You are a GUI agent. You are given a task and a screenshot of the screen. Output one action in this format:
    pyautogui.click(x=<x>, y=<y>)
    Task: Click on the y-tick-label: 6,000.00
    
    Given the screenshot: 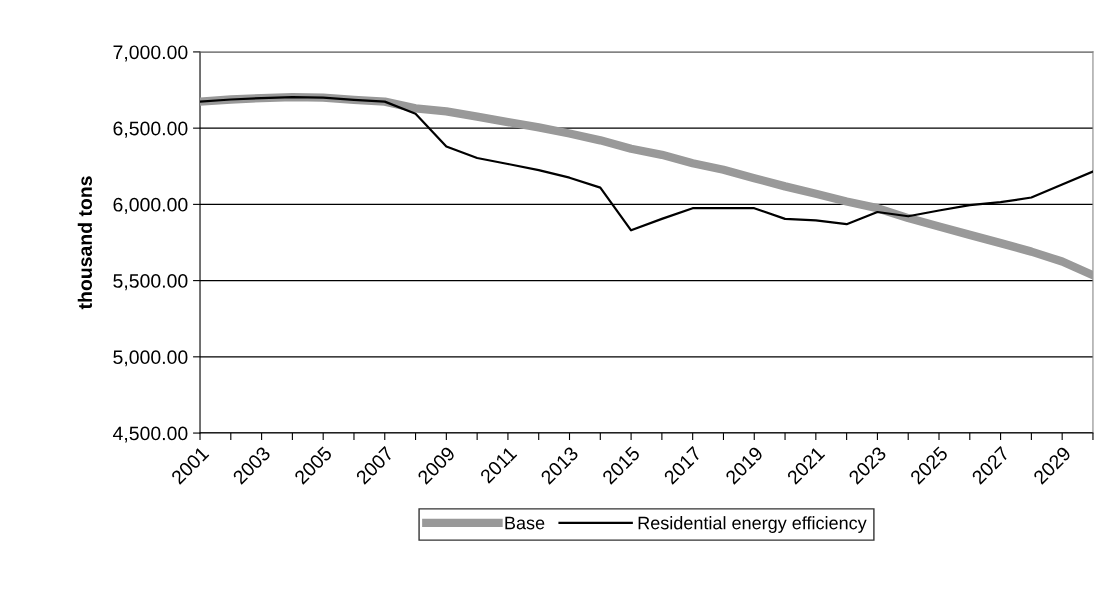 What is the action you would take?
    pyautogui.click(x=150, y=205)
    